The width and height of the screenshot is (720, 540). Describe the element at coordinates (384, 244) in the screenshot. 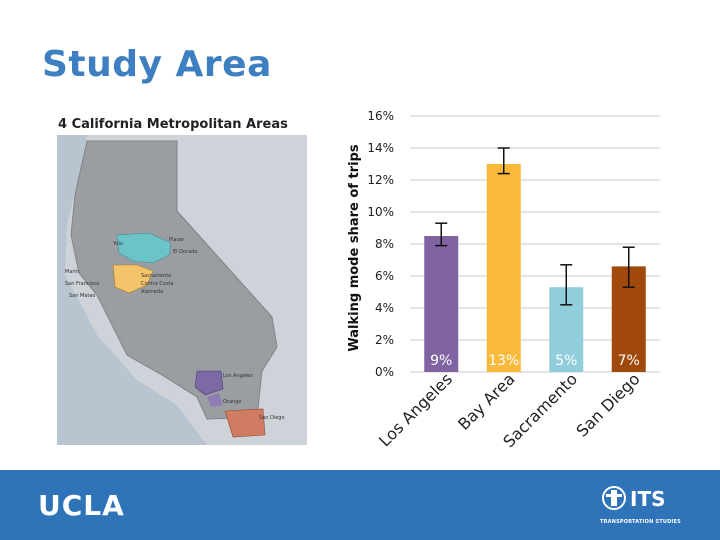

I see `y-tick-label: 8%` at that location.